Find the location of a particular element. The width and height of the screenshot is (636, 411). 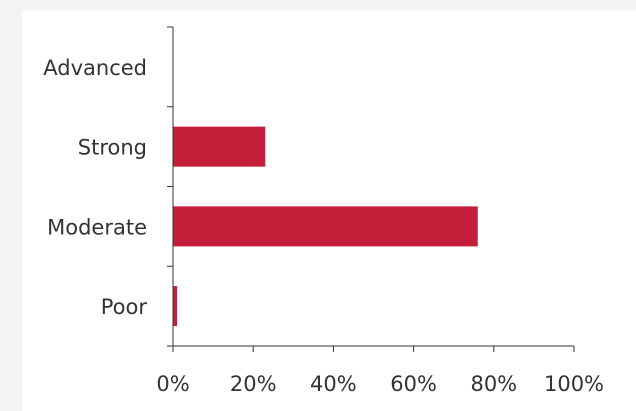

category-label-moderate: Moderate is located at coordinates (97, 227).